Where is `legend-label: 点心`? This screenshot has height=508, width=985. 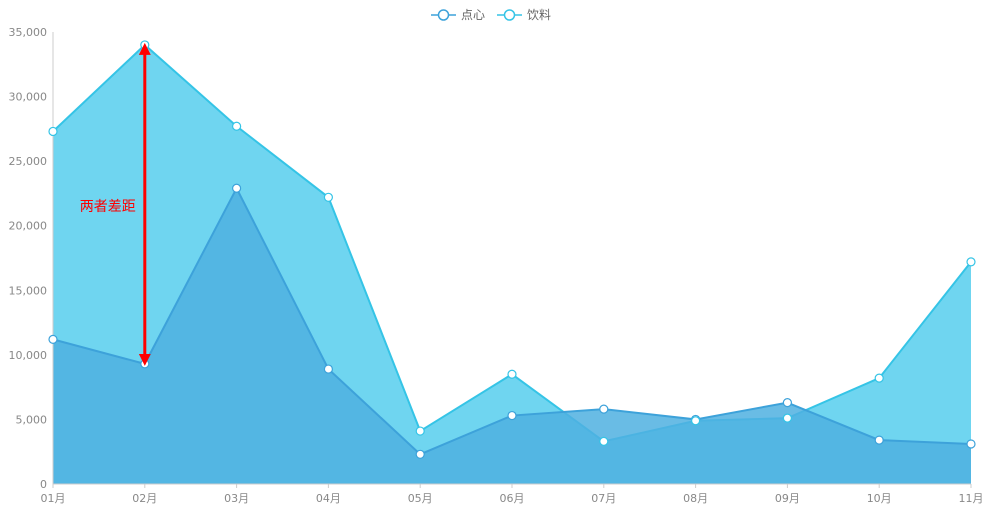
legend-label: 点心 is located at coordinates (473, 15).